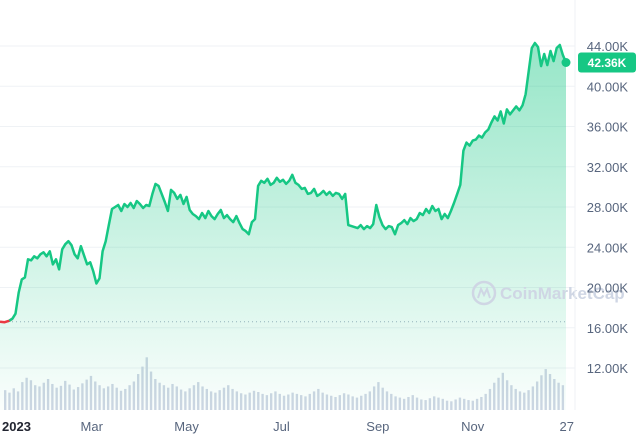  I want to click on coinmarketcap-logo-icon, so click(484, 293).